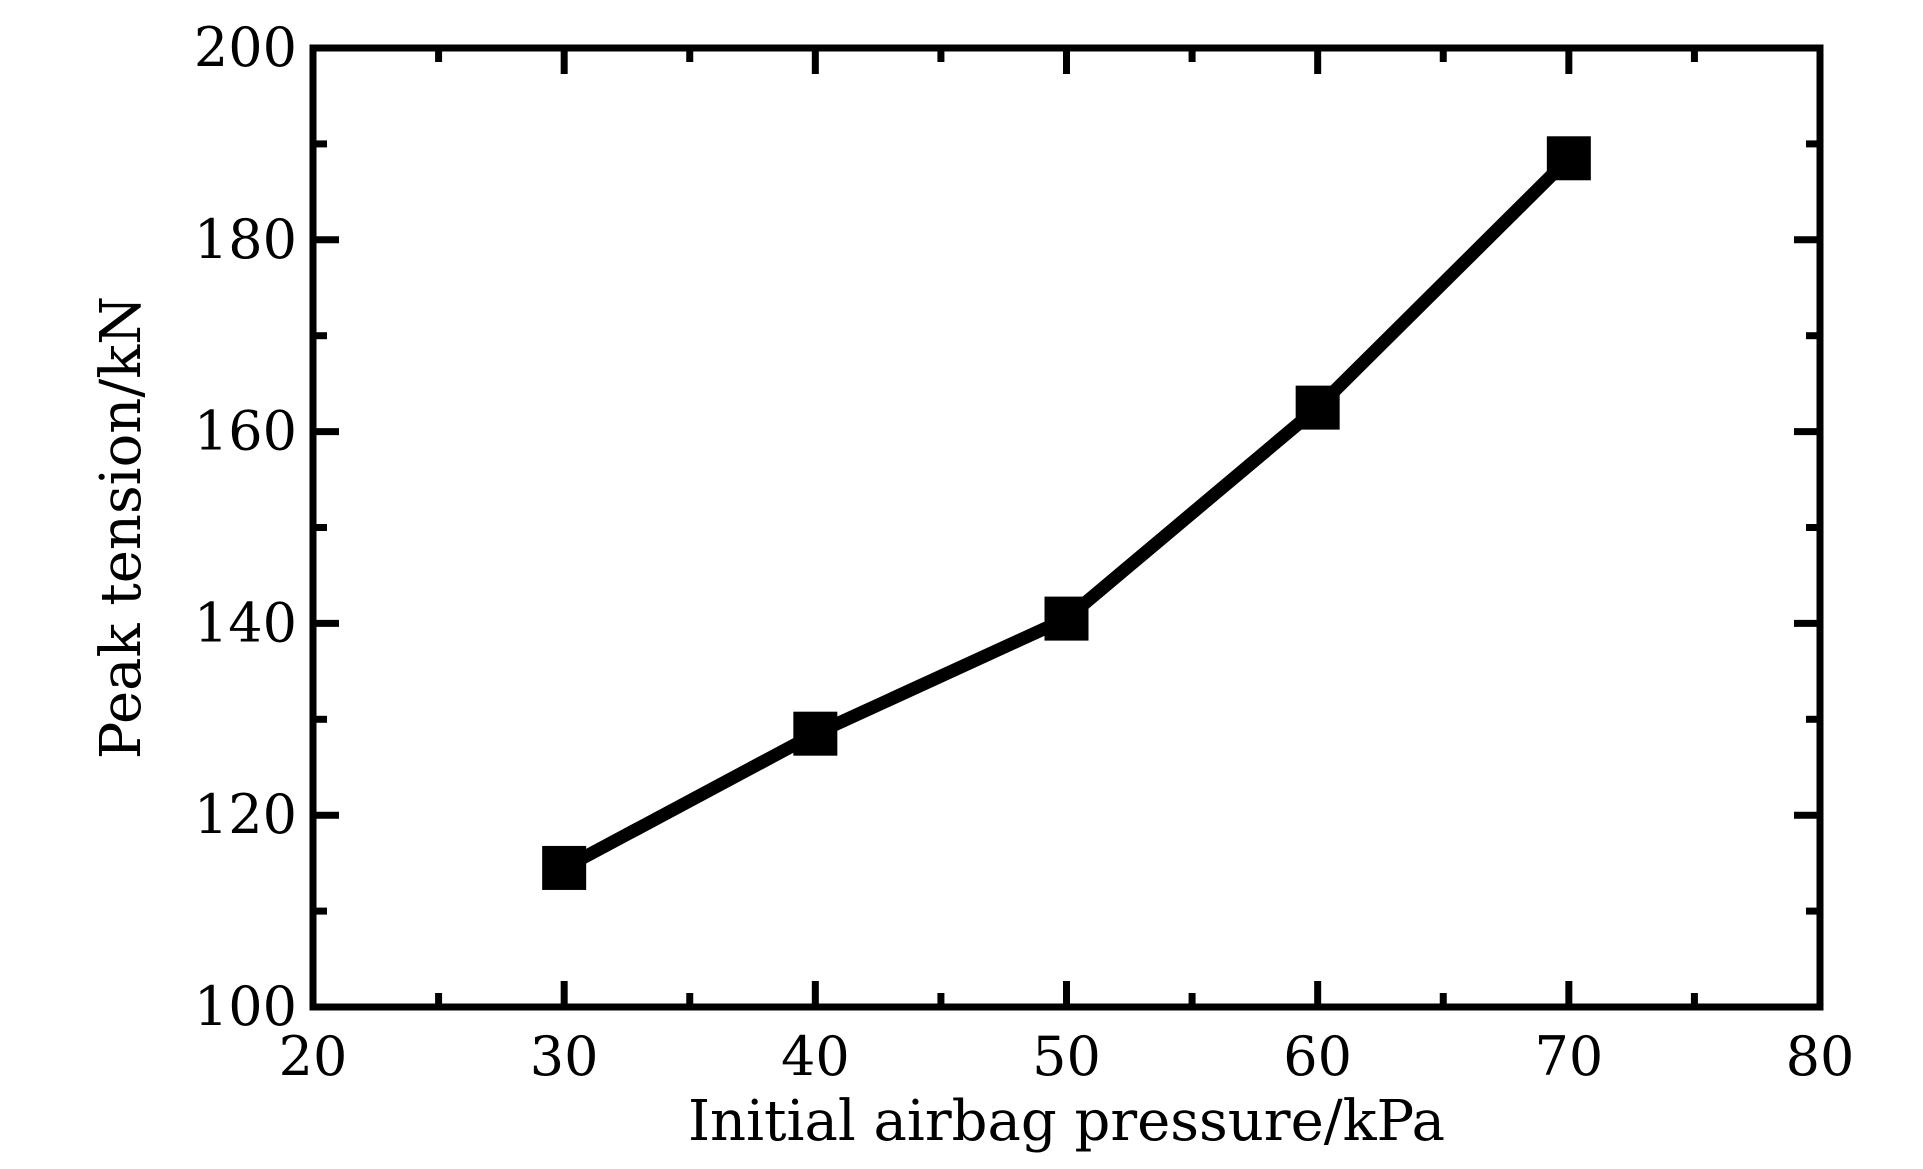 The height and width of the screenshot is (1169, 1923). What do you see at coordinates (1066, 1121) in the screenshot?
I see `x-axis-title: Initial airbag pressure/kPa` at bounding box center [1066, 1121].